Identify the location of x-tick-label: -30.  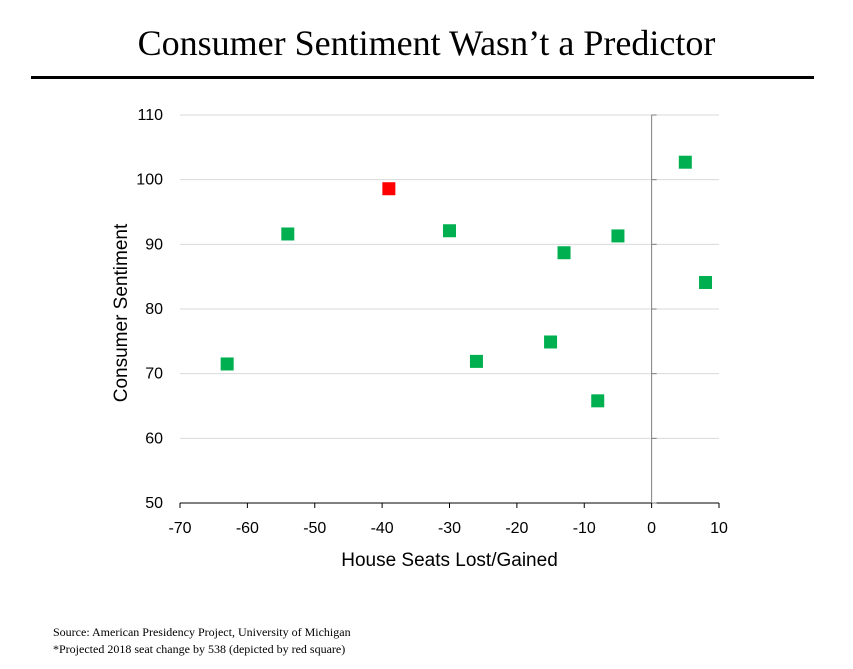
(449, 528).